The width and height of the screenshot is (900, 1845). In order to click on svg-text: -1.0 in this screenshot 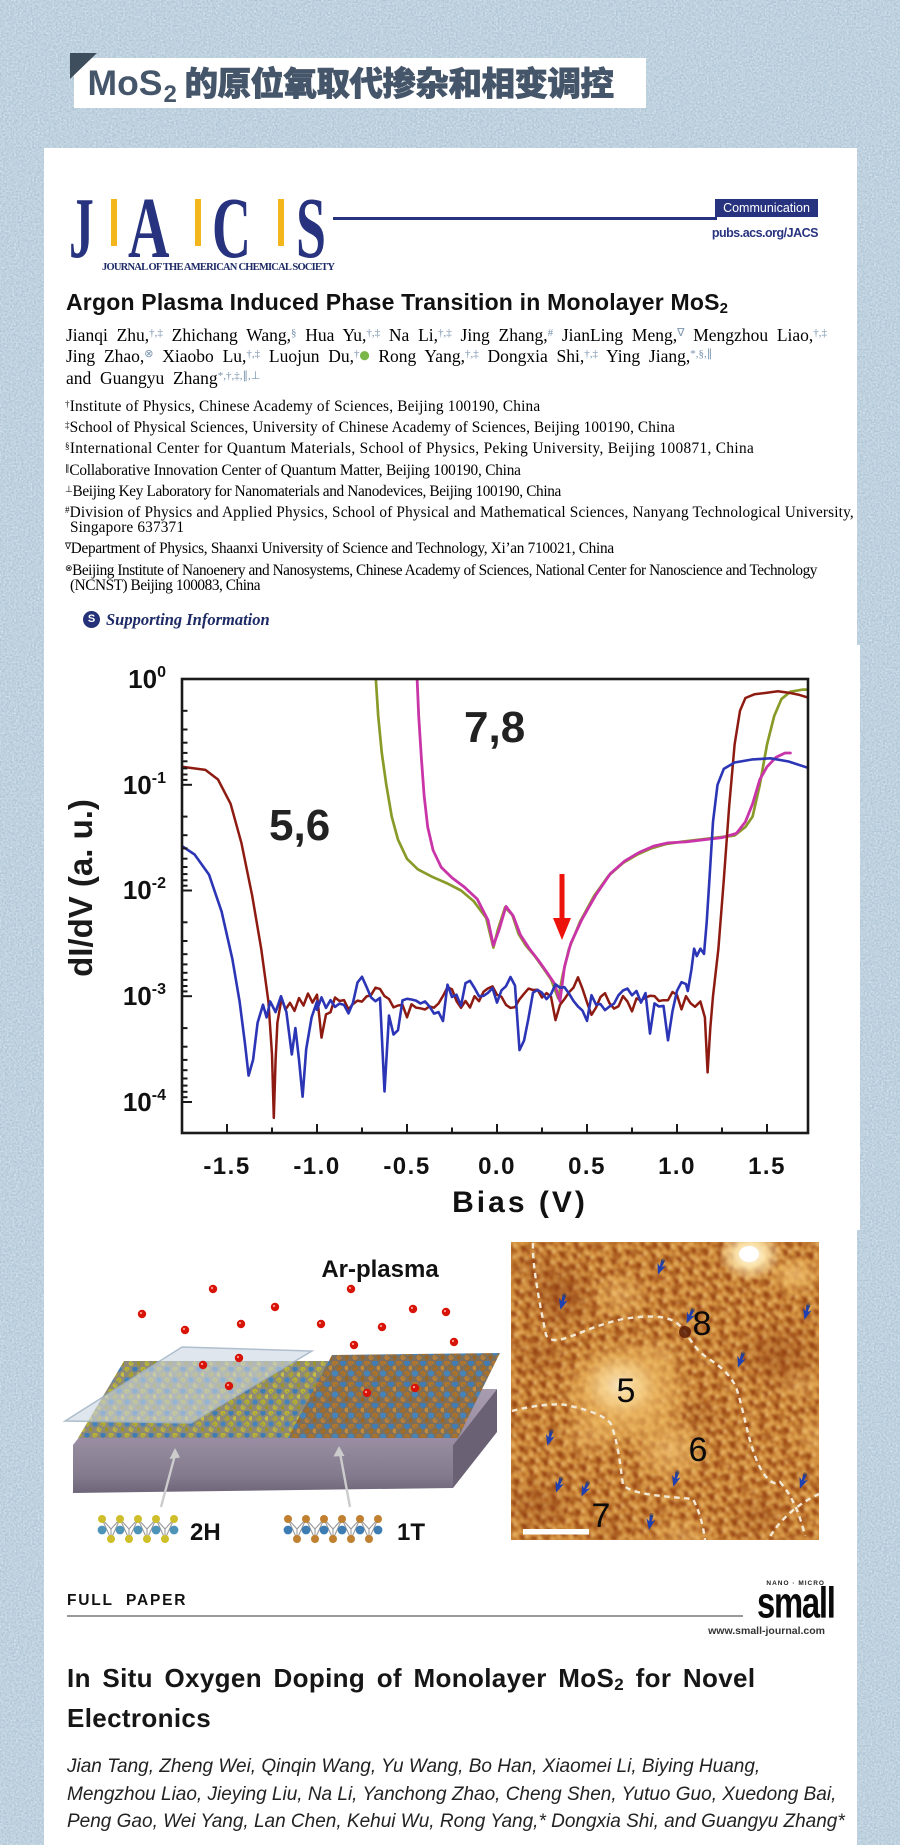, I will do `click(316, 1166)`.